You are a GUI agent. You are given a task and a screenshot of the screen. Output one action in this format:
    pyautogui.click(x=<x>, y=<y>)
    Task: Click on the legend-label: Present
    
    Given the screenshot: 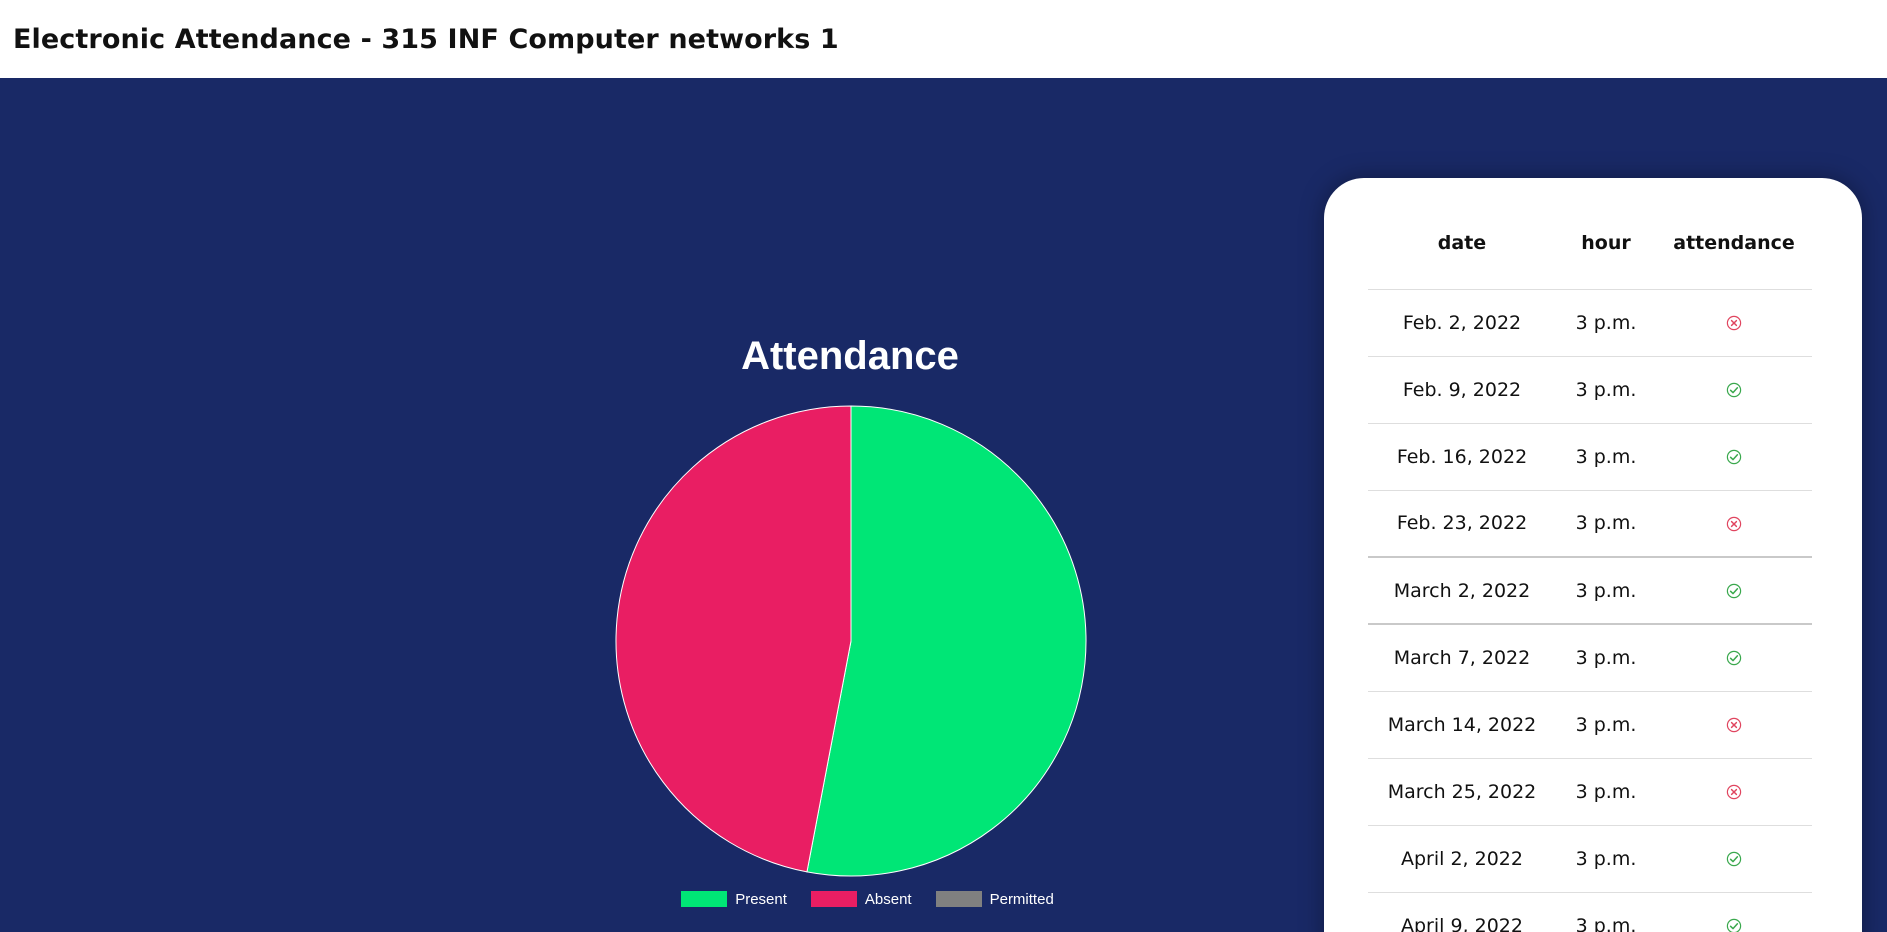 What is the action you would take?
    pyautogui.click(x=761, y=899)
    